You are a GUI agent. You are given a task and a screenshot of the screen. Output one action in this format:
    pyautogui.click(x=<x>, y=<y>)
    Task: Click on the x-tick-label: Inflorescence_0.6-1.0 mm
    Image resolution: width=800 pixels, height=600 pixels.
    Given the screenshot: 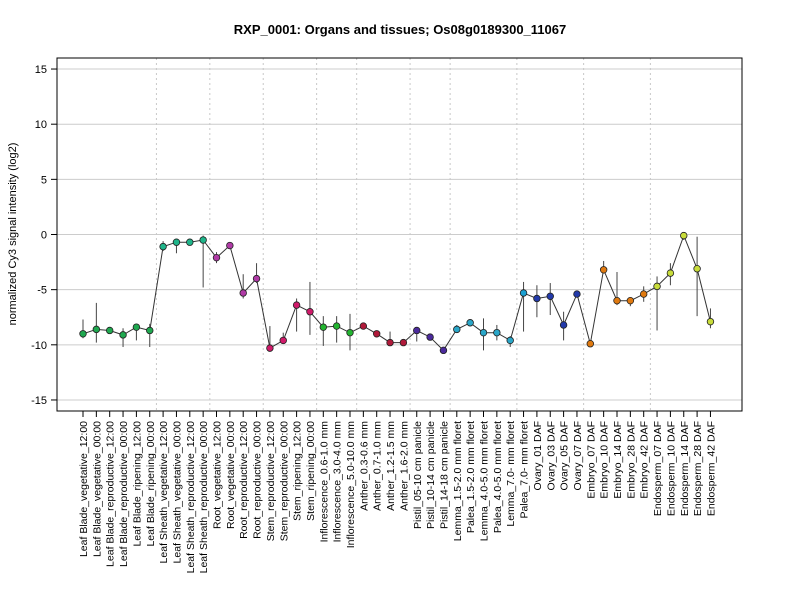 What is the action you would take?
    pyautogui.click(x=324, y=482)
    